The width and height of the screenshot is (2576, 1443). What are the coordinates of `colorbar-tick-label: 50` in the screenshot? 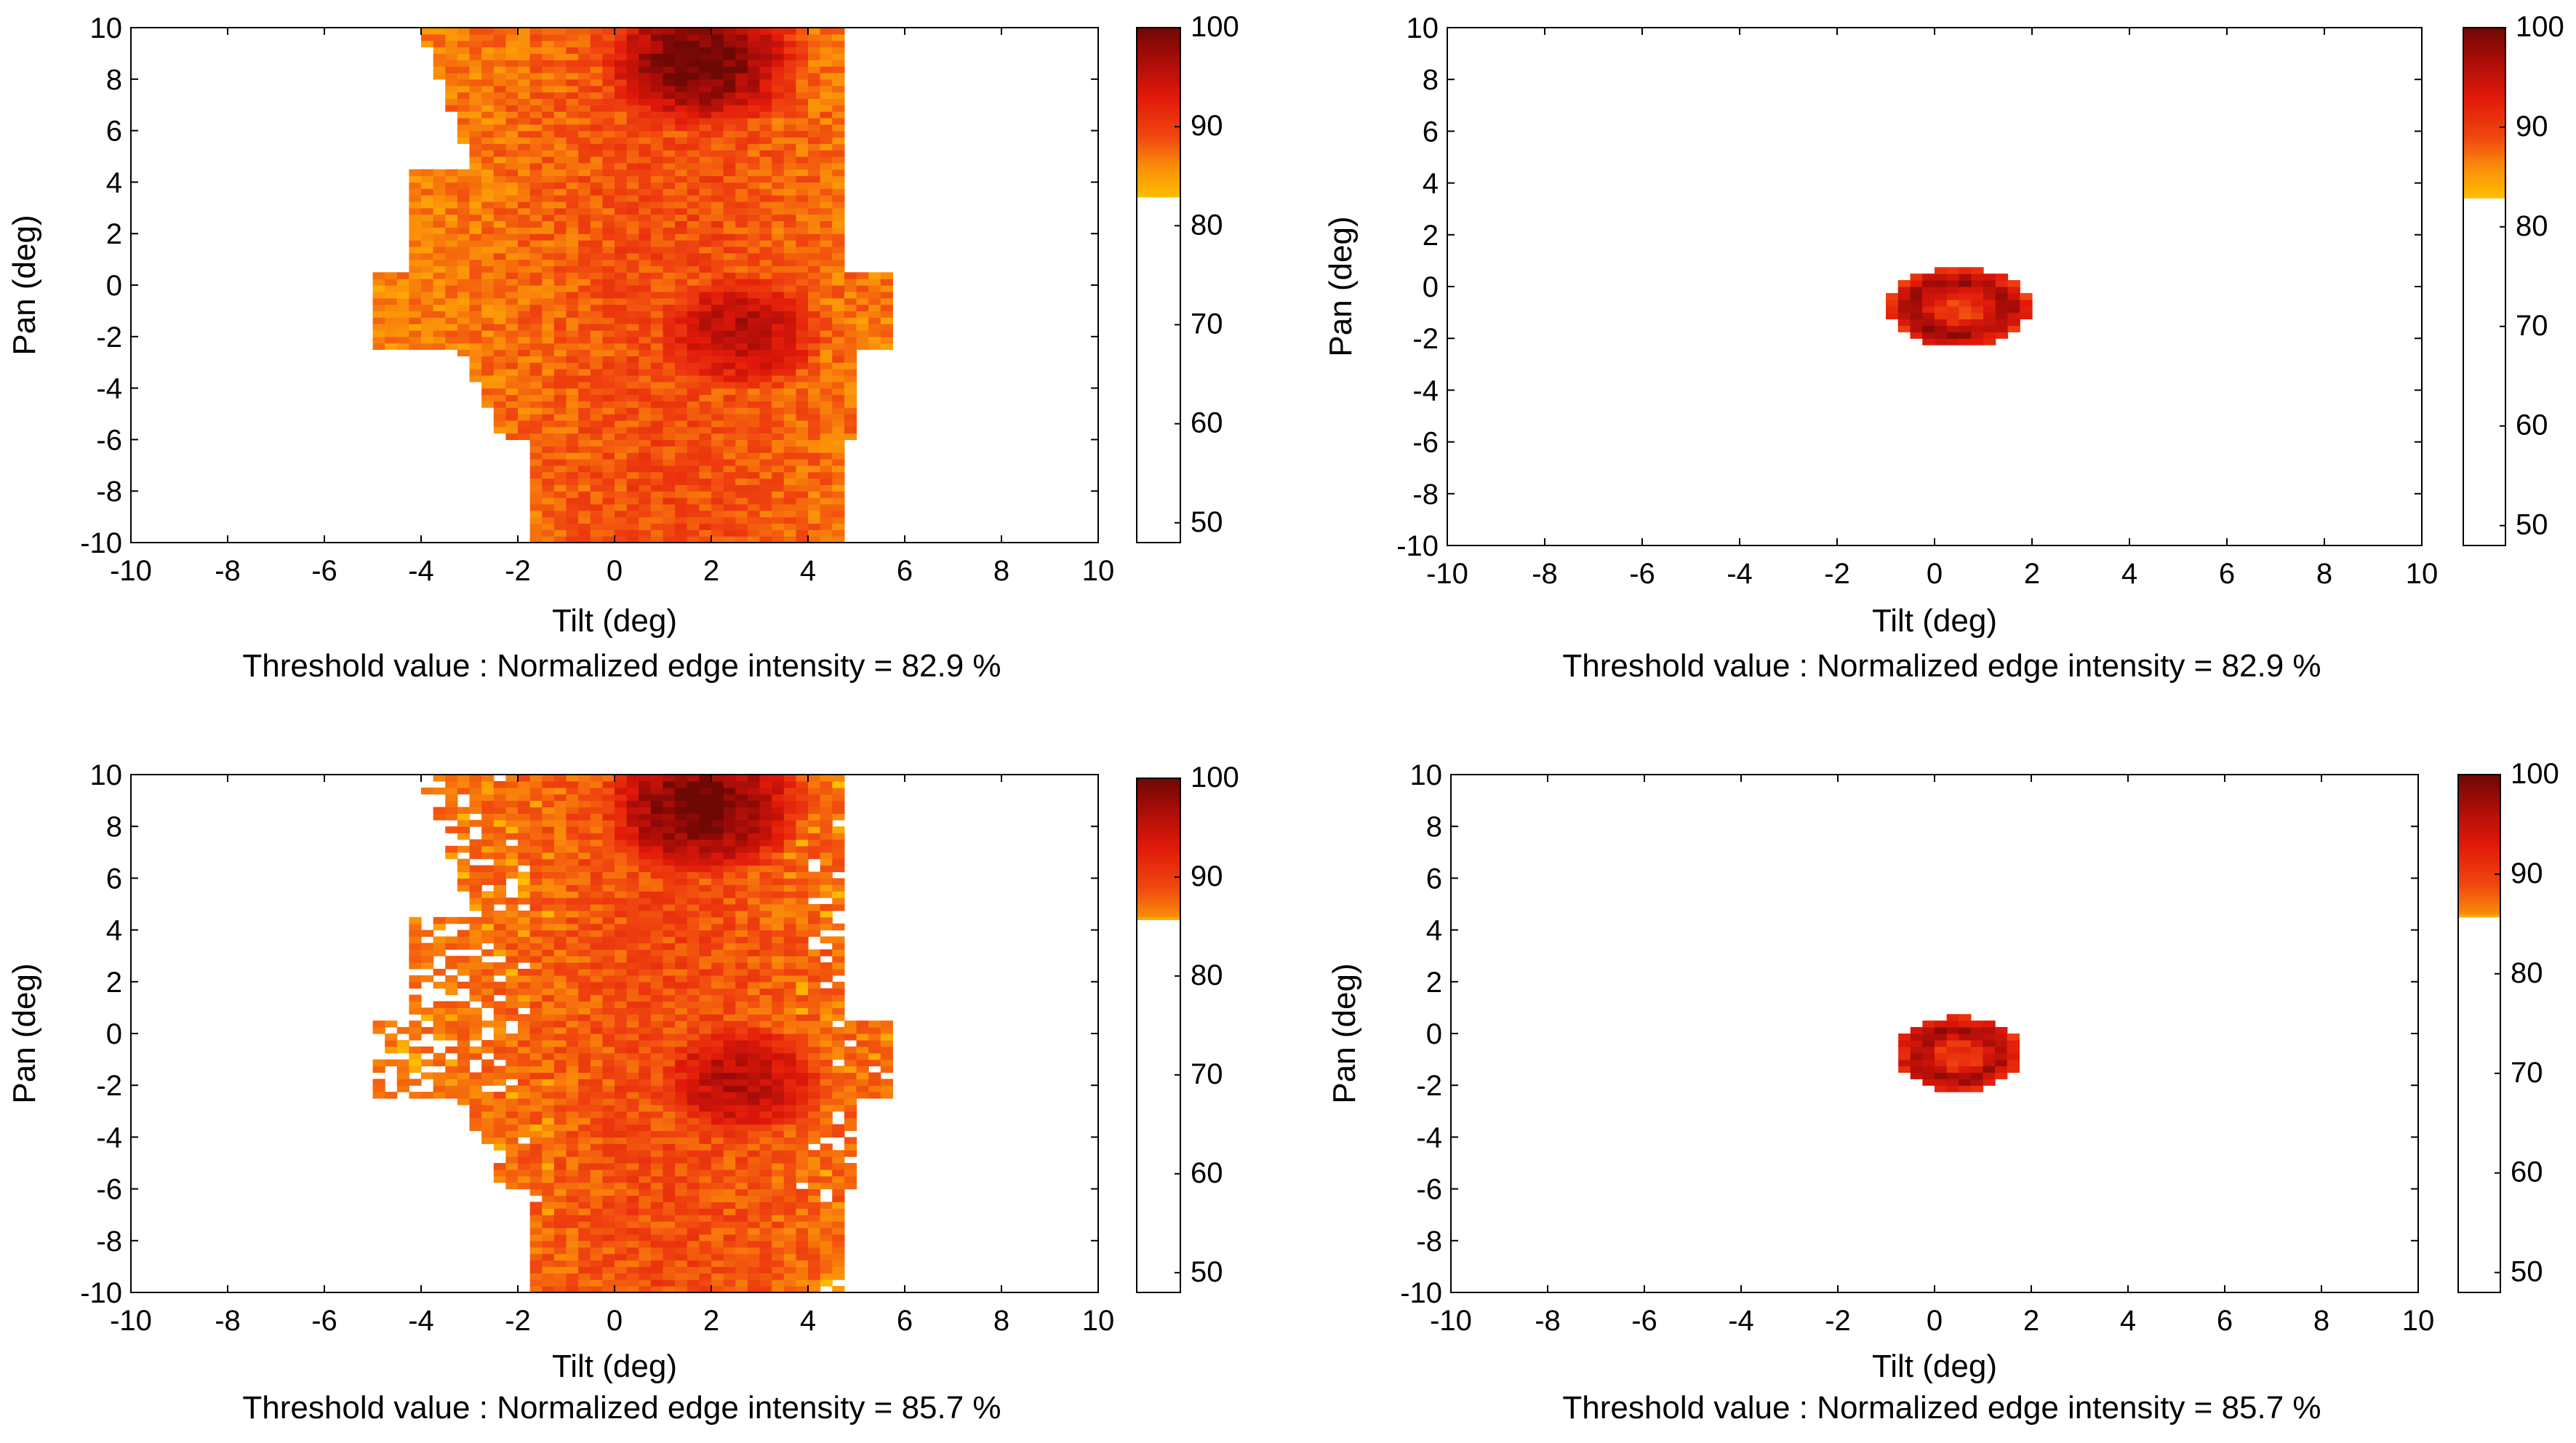 It's located at (2532, 525).